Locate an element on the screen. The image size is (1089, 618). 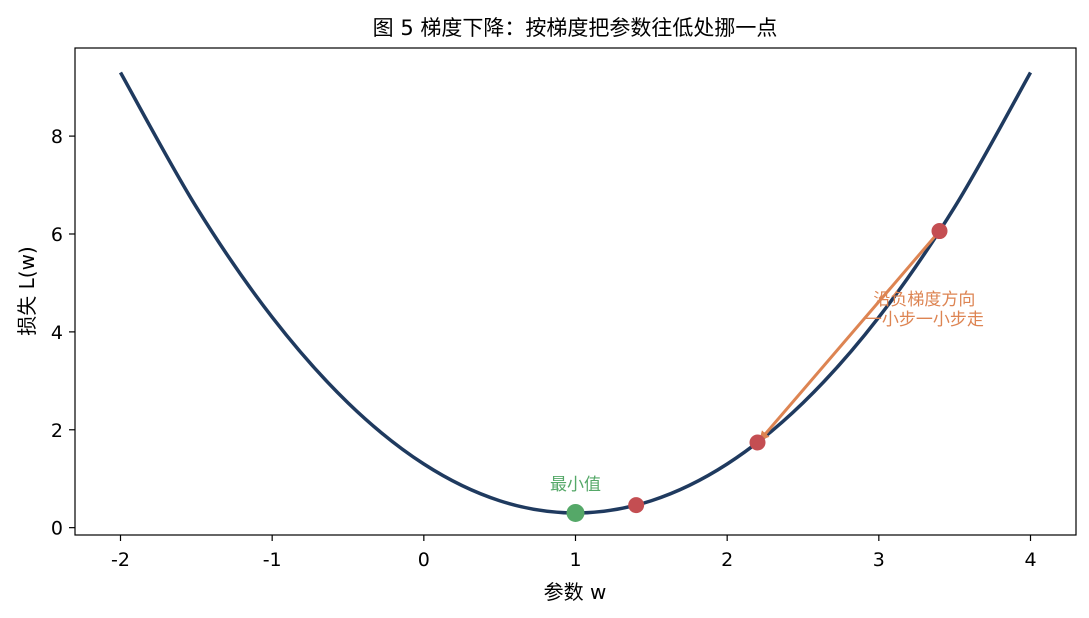
x-axis-label: 参数 w is located at coordinates (575, 592).